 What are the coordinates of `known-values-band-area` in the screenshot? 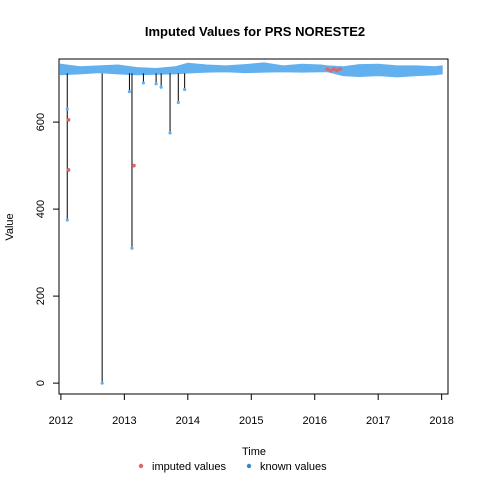 It's located at (251, 70).